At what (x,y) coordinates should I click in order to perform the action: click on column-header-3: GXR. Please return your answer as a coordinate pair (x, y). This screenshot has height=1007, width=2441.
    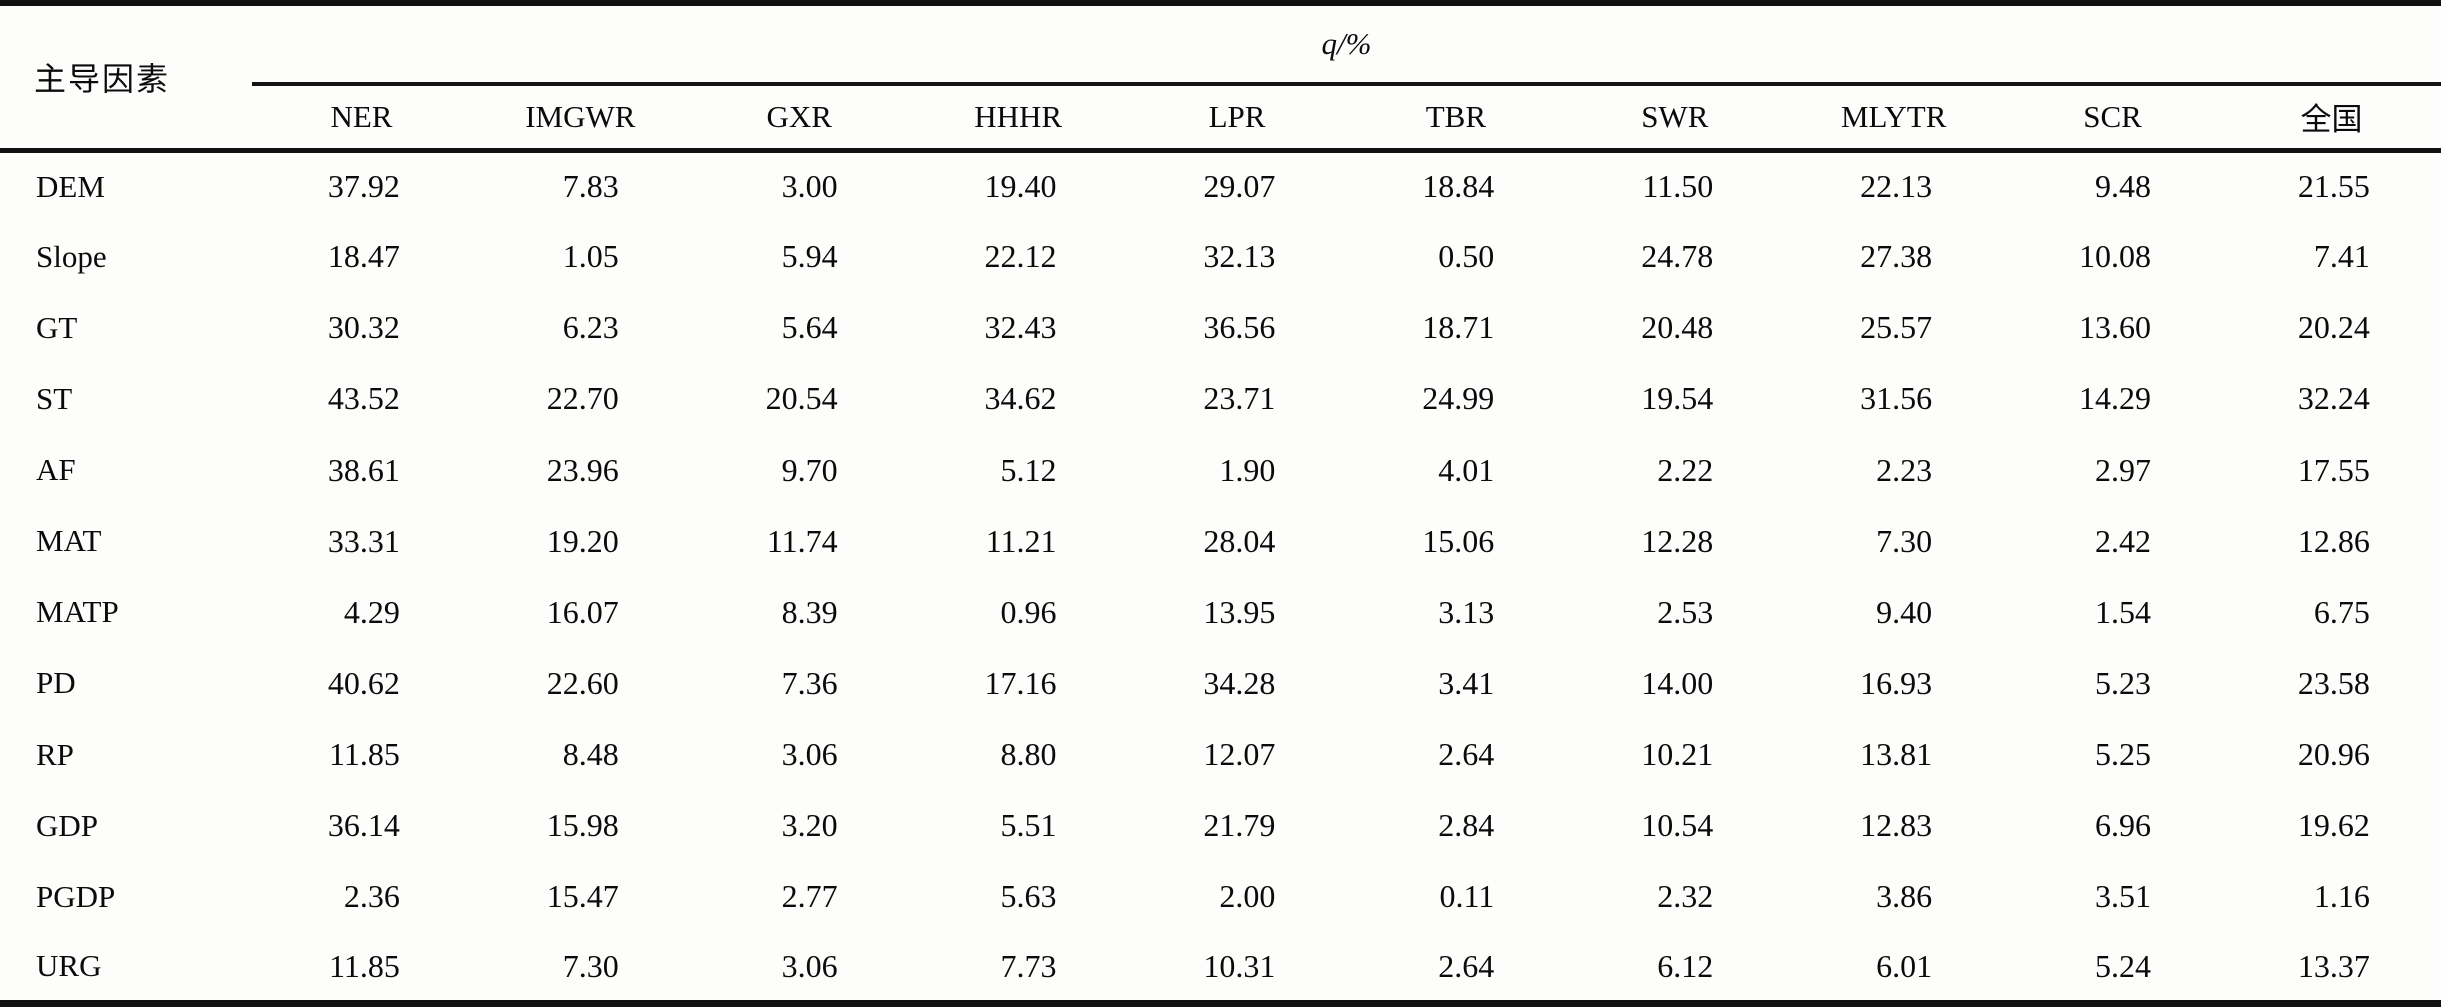
    Looking at the image, I should click on (799, 118).